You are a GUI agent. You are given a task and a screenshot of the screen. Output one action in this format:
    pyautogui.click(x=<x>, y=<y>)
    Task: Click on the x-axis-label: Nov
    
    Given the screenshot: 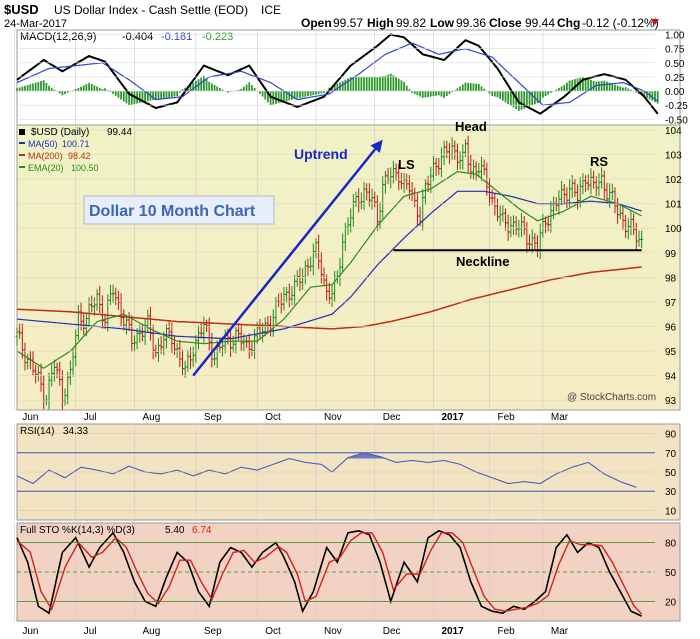 What is the action you would take?
    pyautogui.click(x=333, y=631)
    